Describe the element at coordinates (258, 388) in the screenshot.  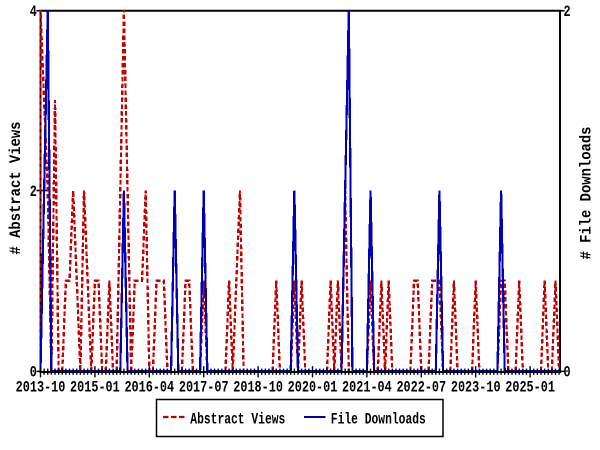
I see `svg-text: 2018-10` at that location.